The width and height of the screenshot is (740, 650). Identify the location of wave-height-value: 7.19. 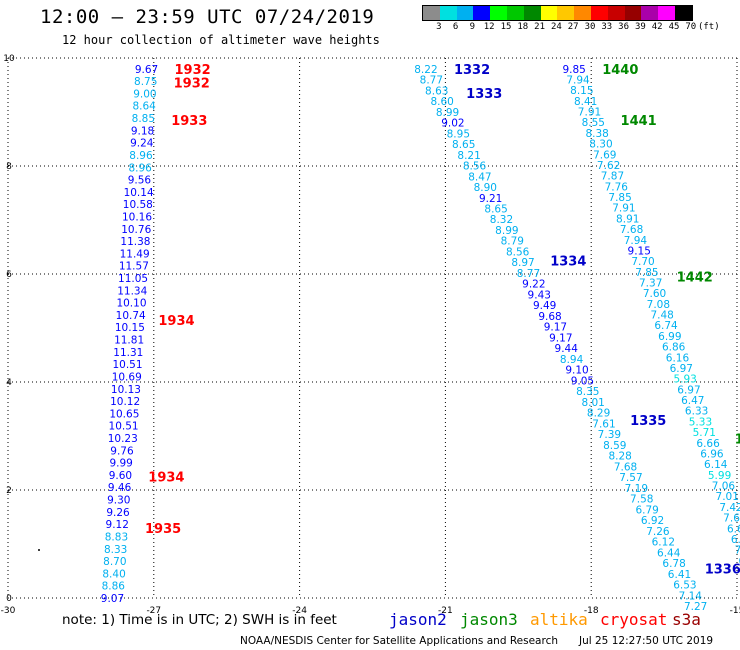
(636, 489).